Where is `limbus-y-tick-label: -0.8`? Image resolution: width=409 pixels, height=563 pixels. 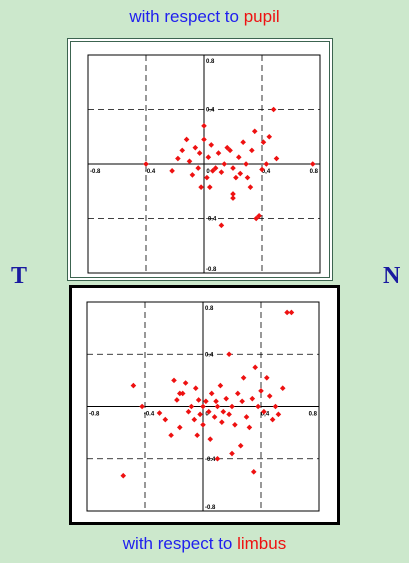 limbus-y-tick-label: -0.8 is located at coordinates (210, 508).